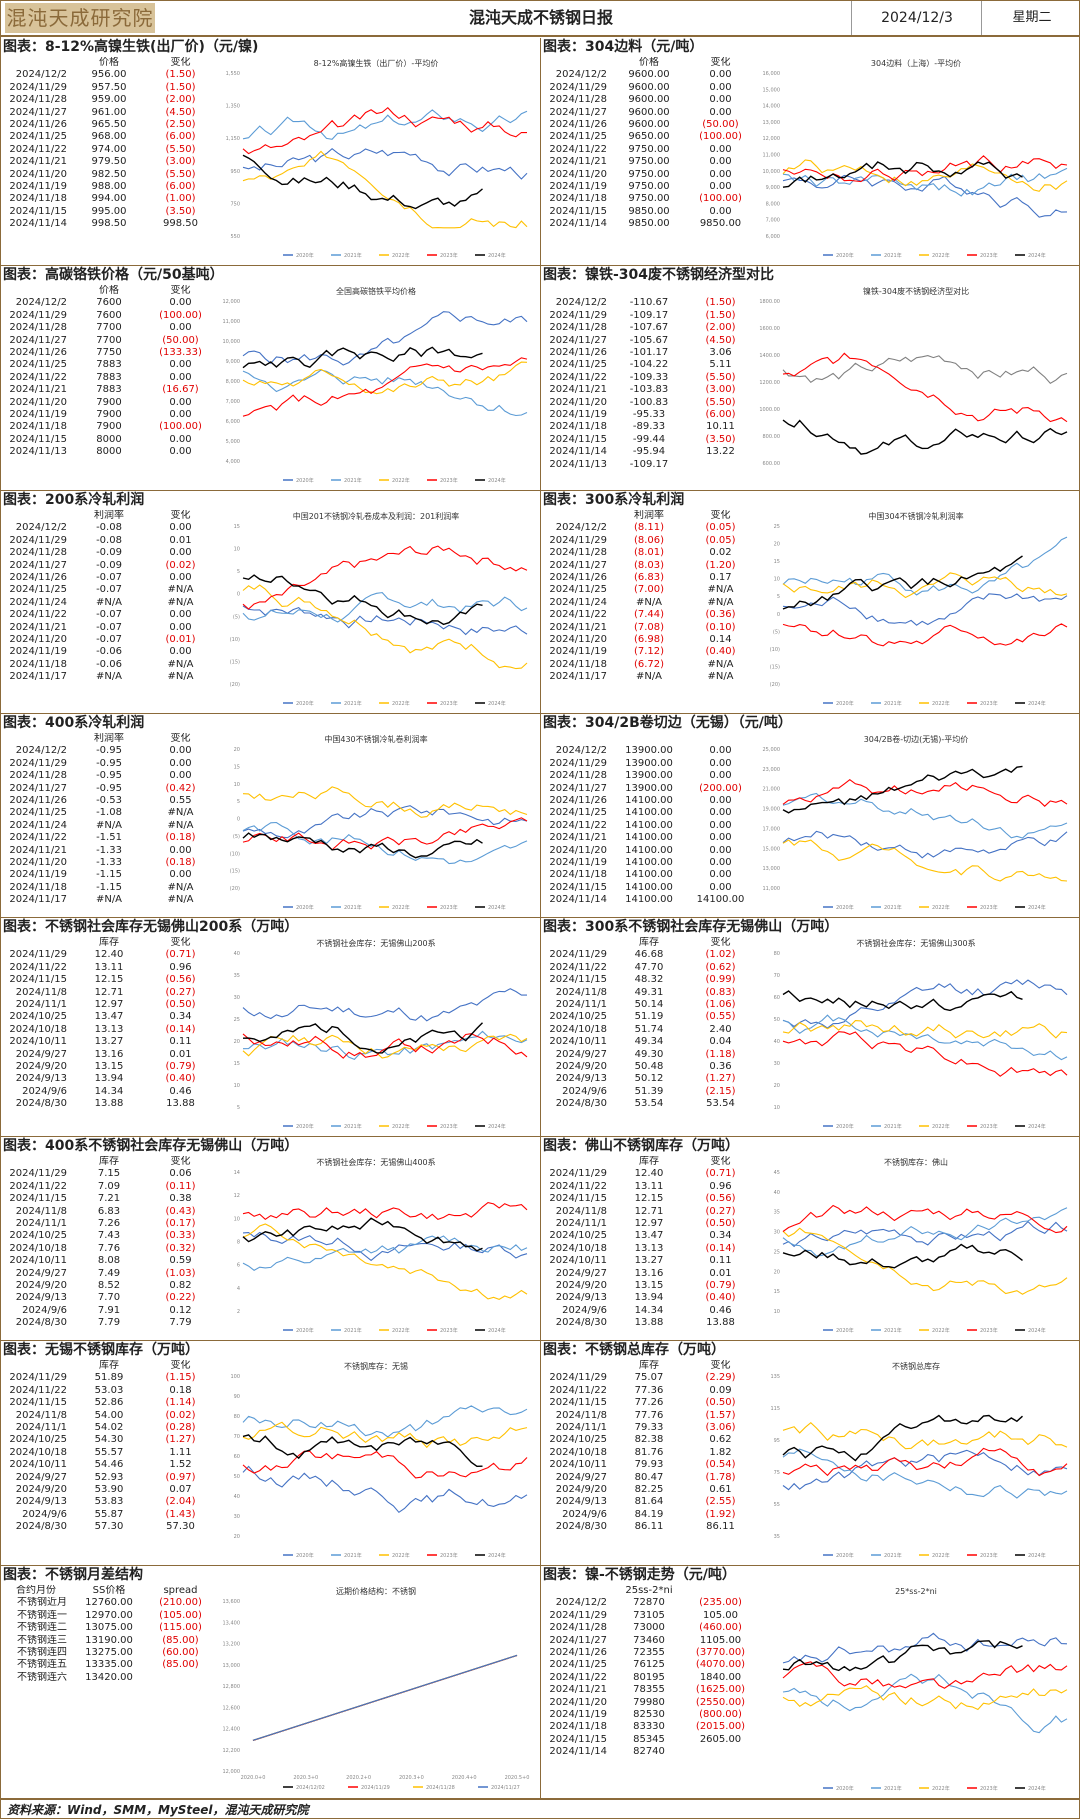  I want to click on row-label: 2024/11/28, so click(38, 328).